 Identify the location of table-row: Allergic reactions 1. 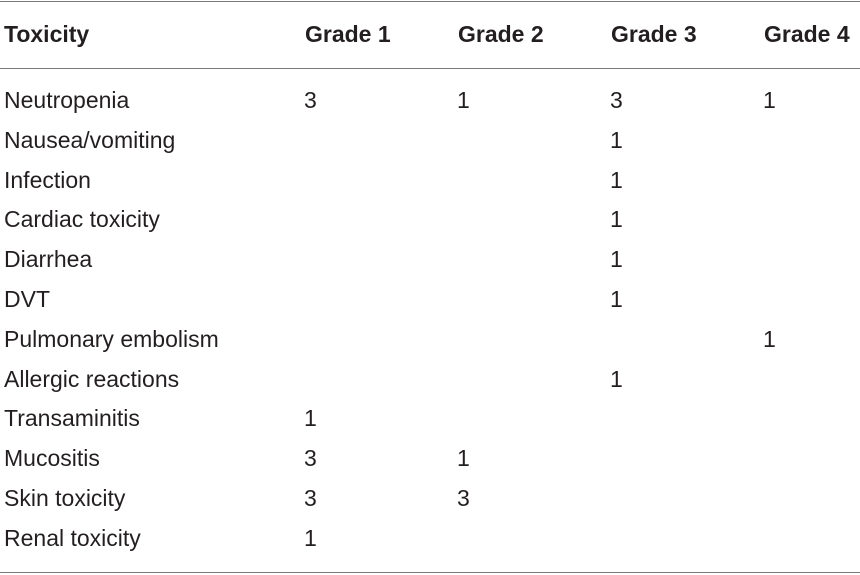
(430, 379).